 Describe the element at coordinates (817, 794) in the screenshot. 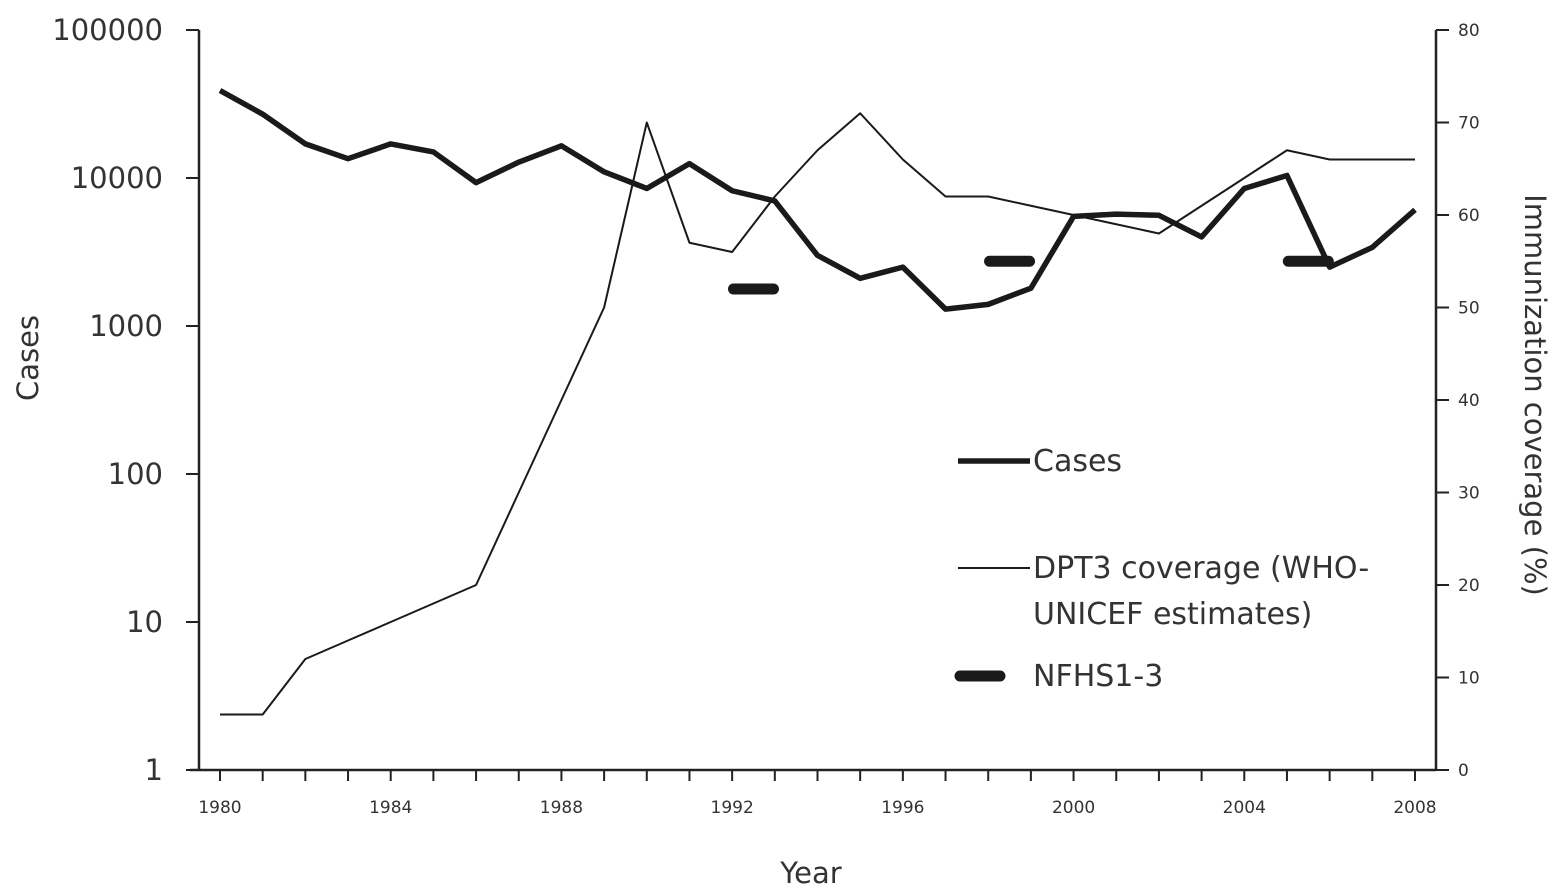

I see `x-ticks: 1980 1984 1988 1992 1996 2000 2004 2008` at that location.